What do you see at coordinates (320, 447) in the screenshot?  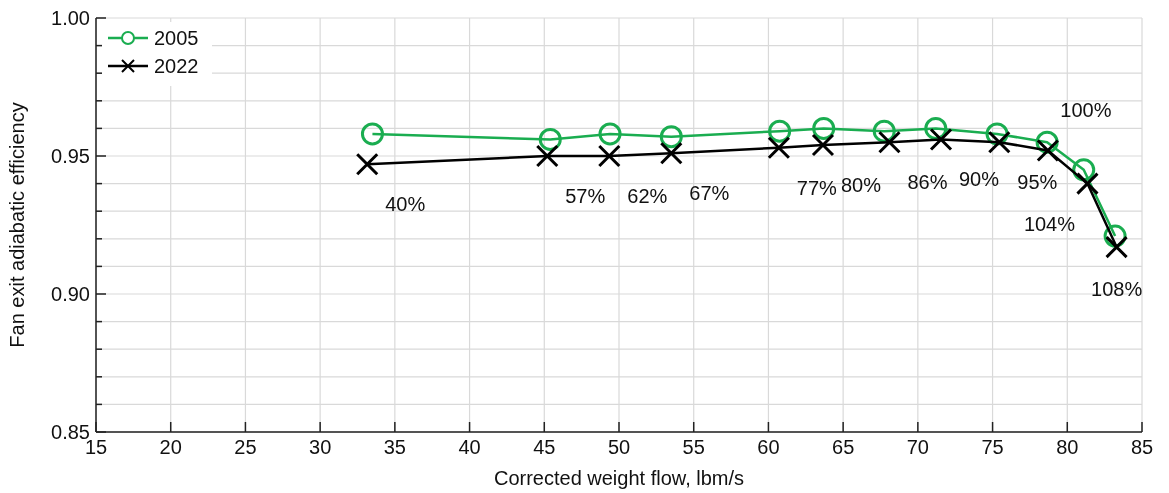 I see `x-tick-label: 30` at bounding box center [320, 447].